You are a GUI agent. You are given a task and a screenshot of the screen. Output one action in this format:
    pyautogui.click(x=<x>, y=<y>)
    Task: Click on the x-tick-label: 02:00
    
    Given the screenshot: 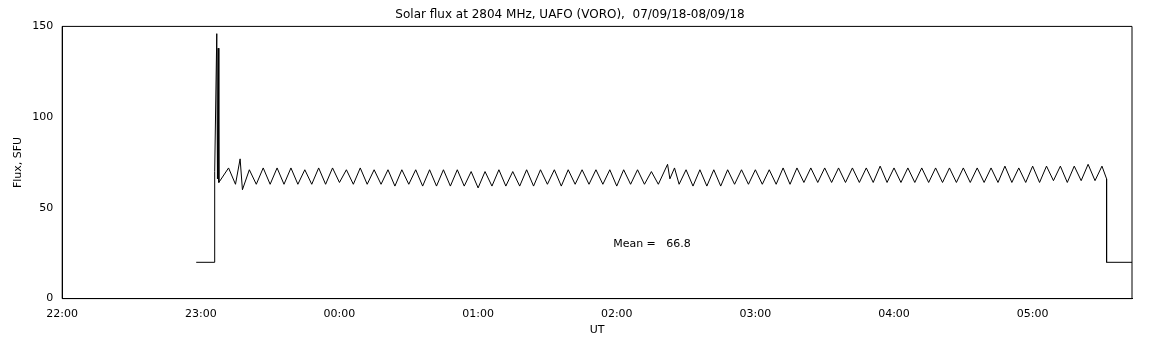 What is the action you would take?
    pyautogui.click(x=616, y=314)
    